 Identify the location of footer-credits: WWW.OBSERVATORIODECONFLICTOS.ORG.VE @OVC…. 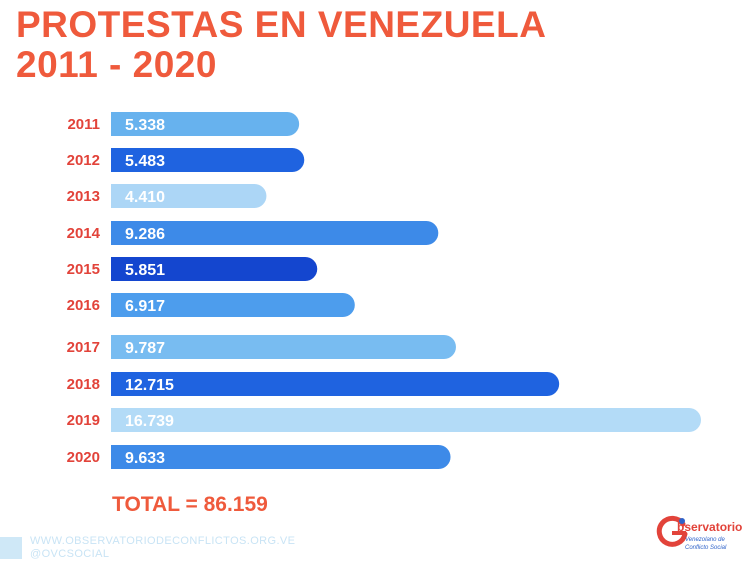
(162, 548).